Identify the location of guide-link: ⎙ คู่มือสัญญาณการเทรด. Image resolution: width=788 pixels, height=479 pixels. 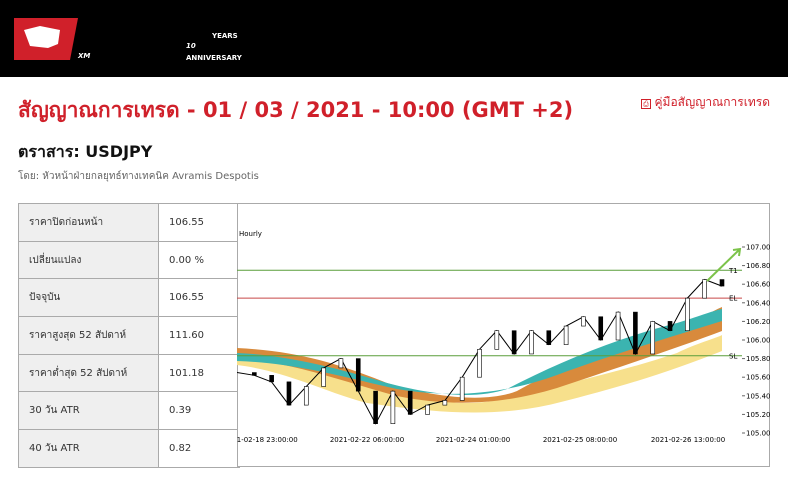
(706, 102).